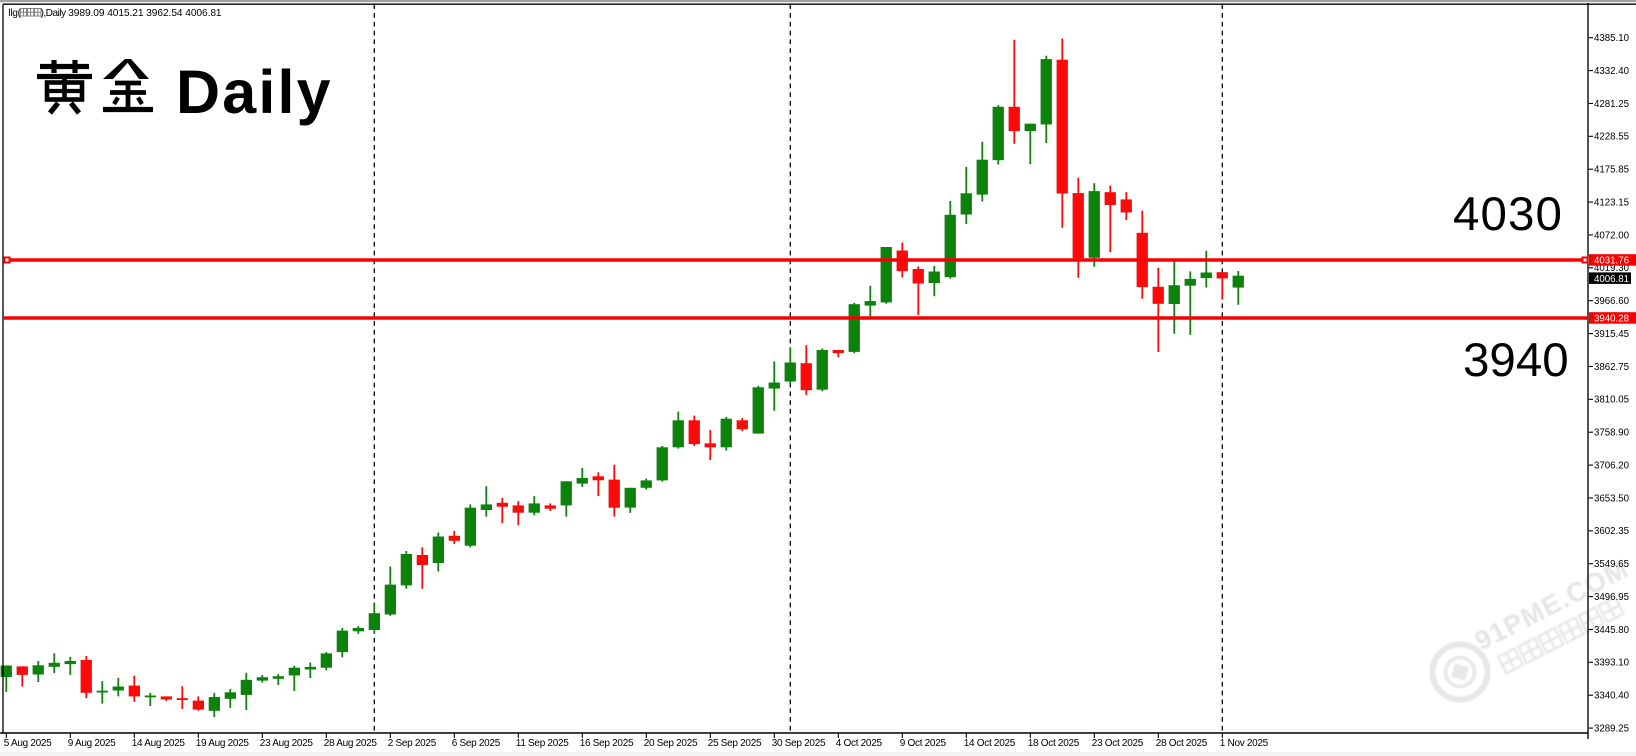 The image size is (1636, 756). Describe the element at coordinates (1611, 319) in the screenshot. I see `svg-text: 3940.28` at that location.